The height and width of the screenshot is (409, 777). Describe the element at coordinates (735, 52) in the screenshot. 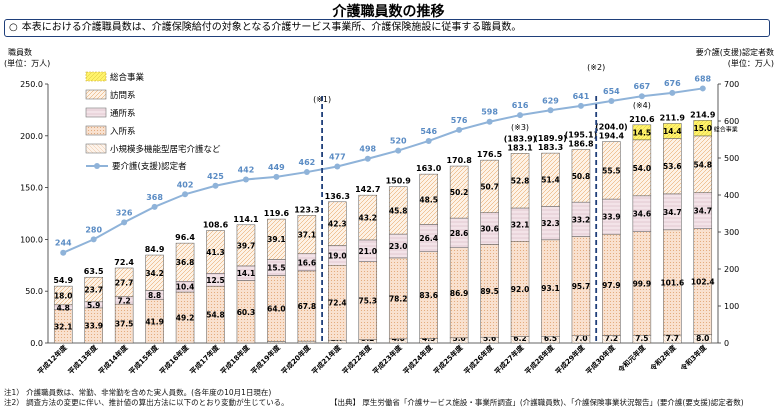

I see `y-right-title-1: 要介護(支援)認定者数` at that location.